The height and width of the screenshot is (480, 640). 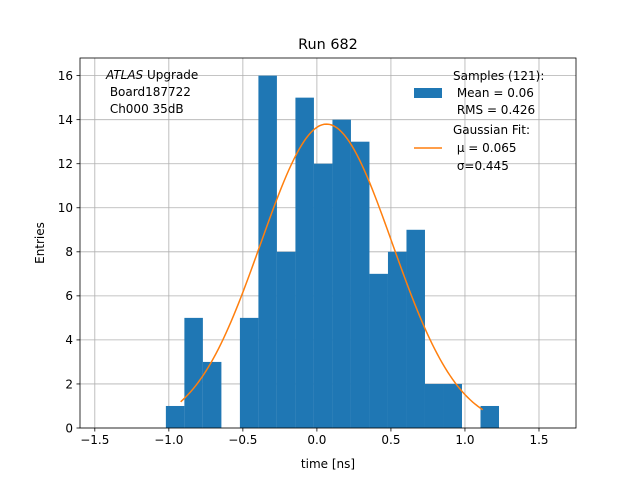 What do you see at coordinates (242, 440) in the screenshot?
I see `x-tick-label-2: −0.5` at bounding box center [242, 440].